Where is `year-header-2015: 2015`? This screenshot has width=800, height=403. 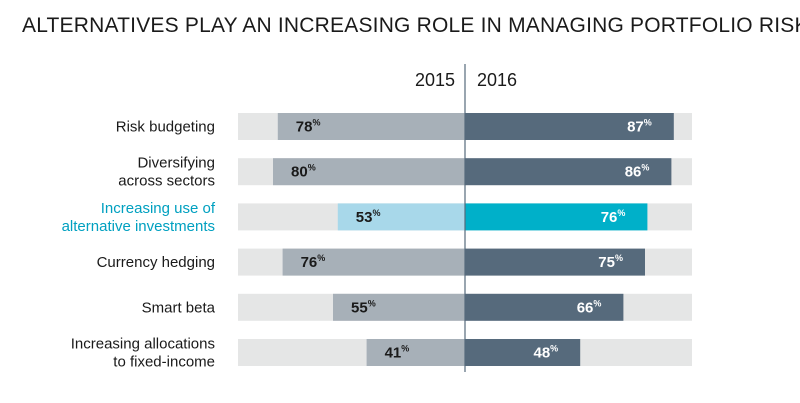
year-header-2015: 2015 is located at coordinates (435, 80).